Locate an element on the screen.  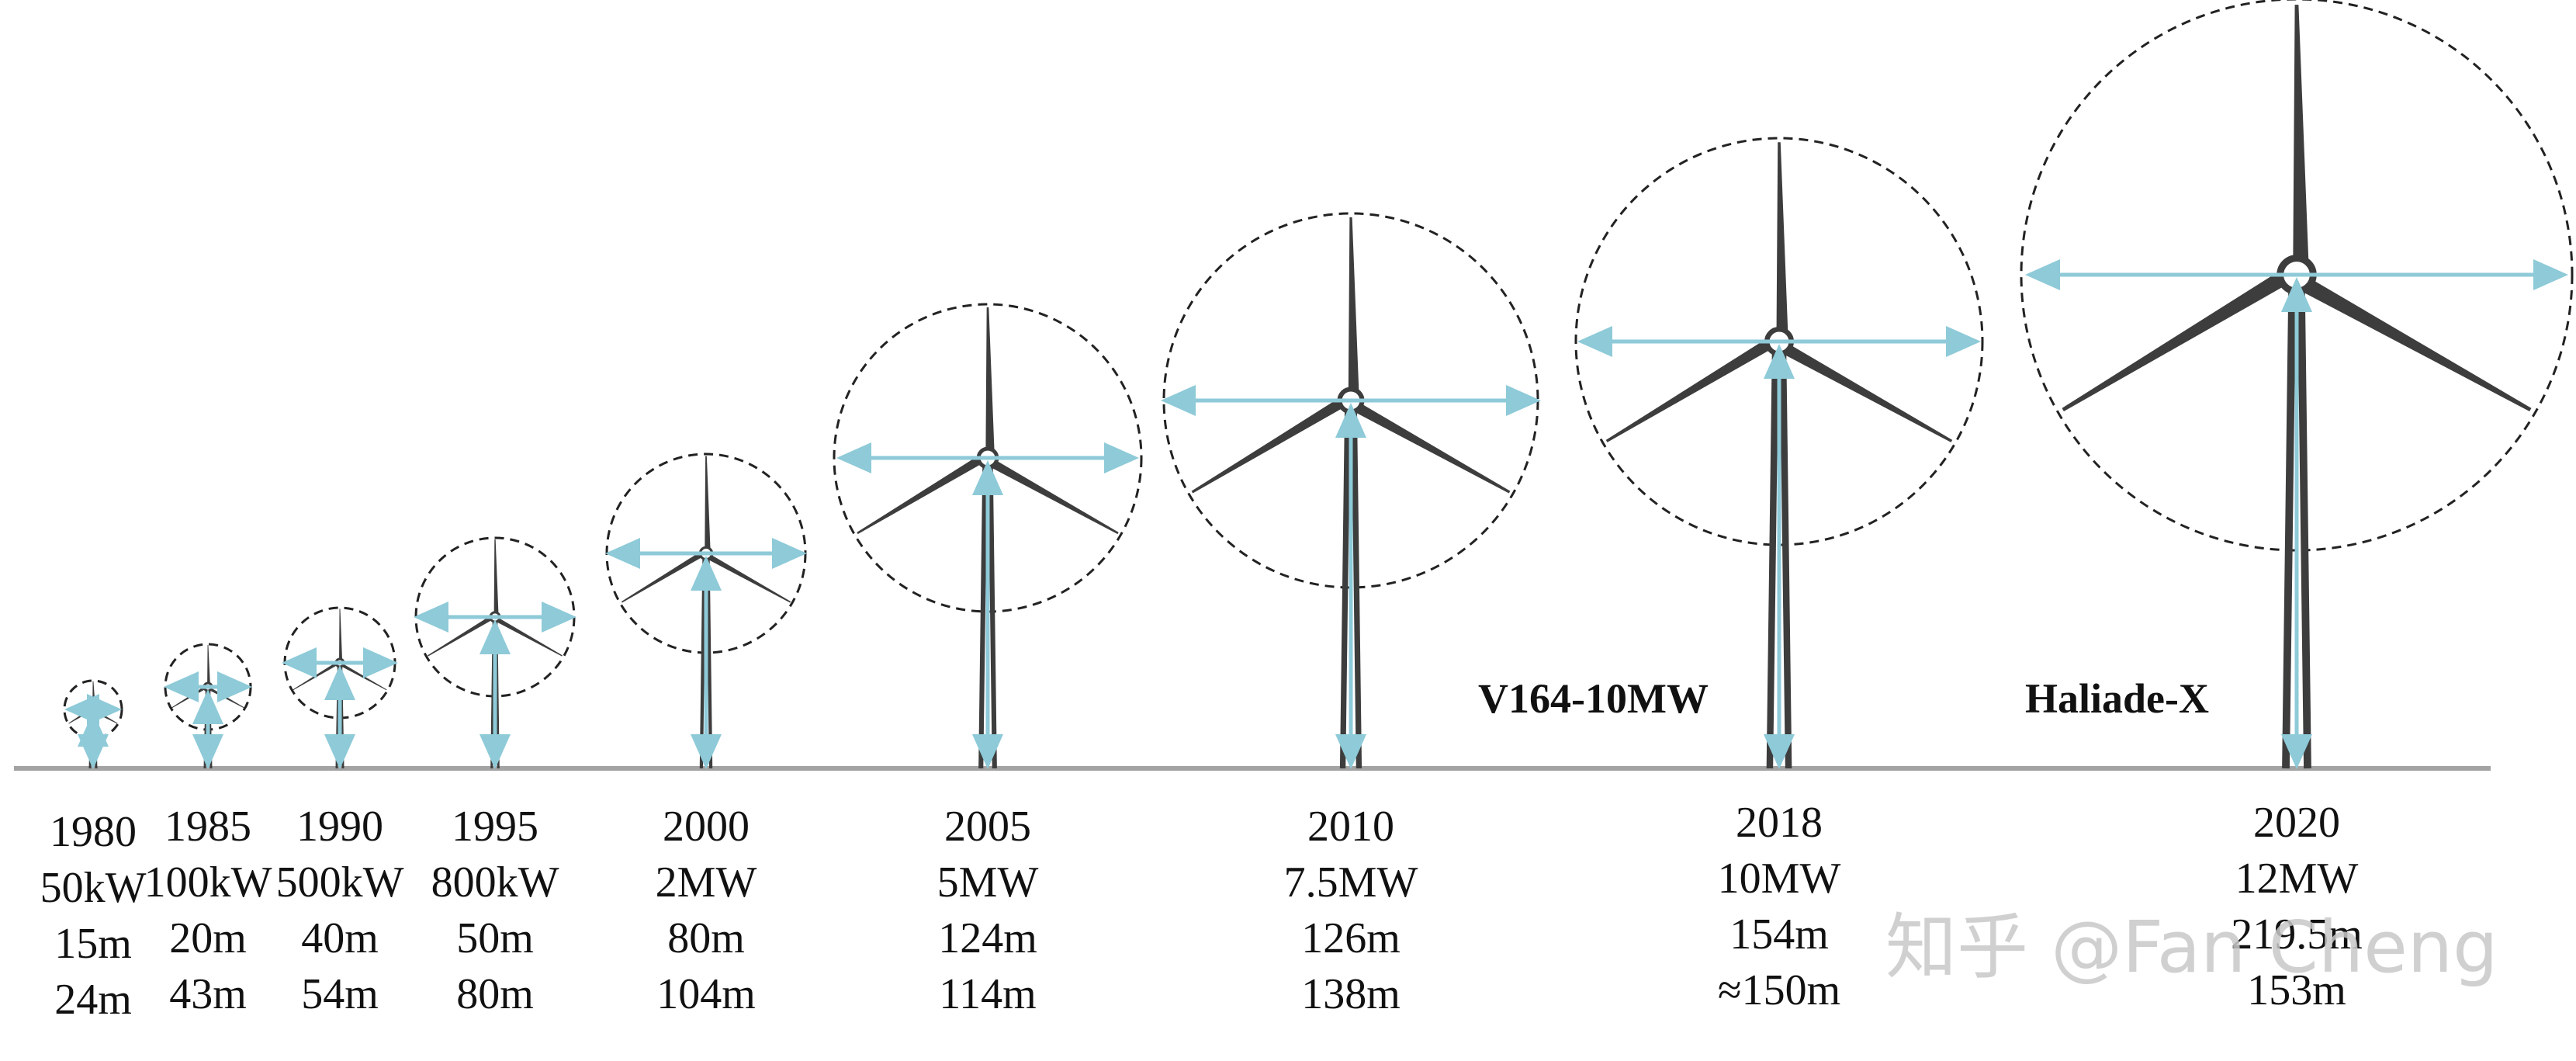
turbine-2000 is located at coordinates (706, 610).